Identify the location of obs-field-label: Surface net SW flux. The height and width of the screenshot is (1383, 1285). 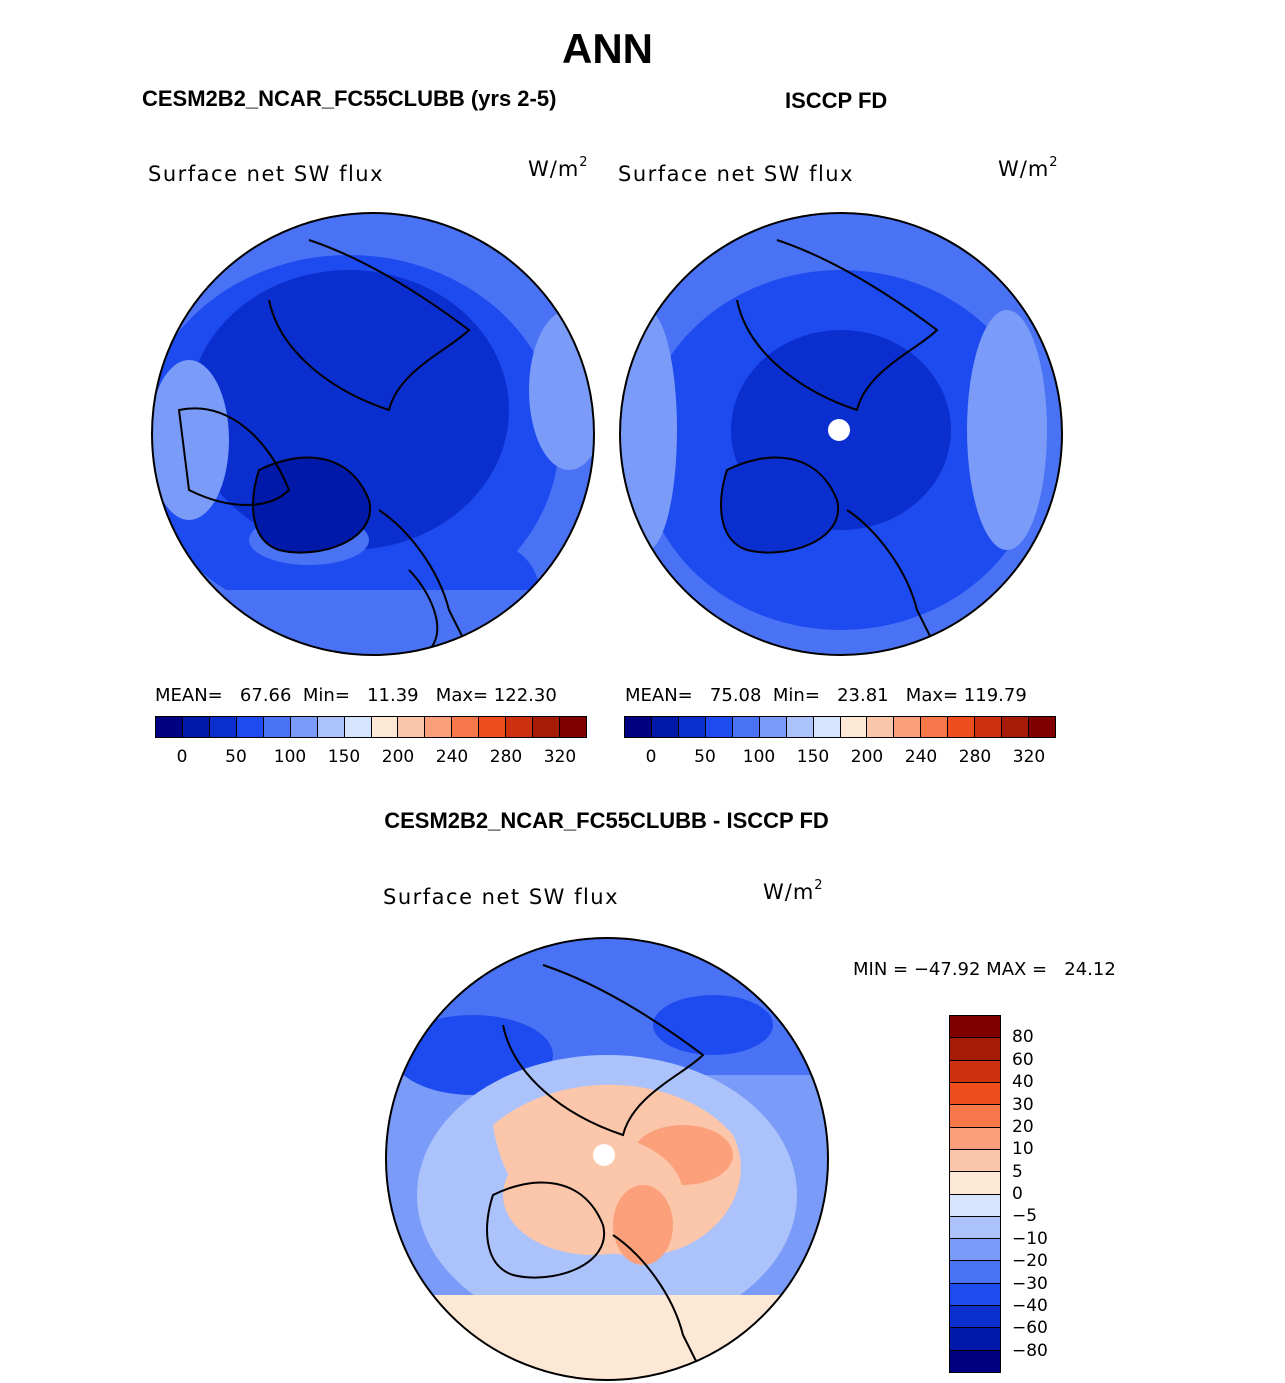
(736, 174).